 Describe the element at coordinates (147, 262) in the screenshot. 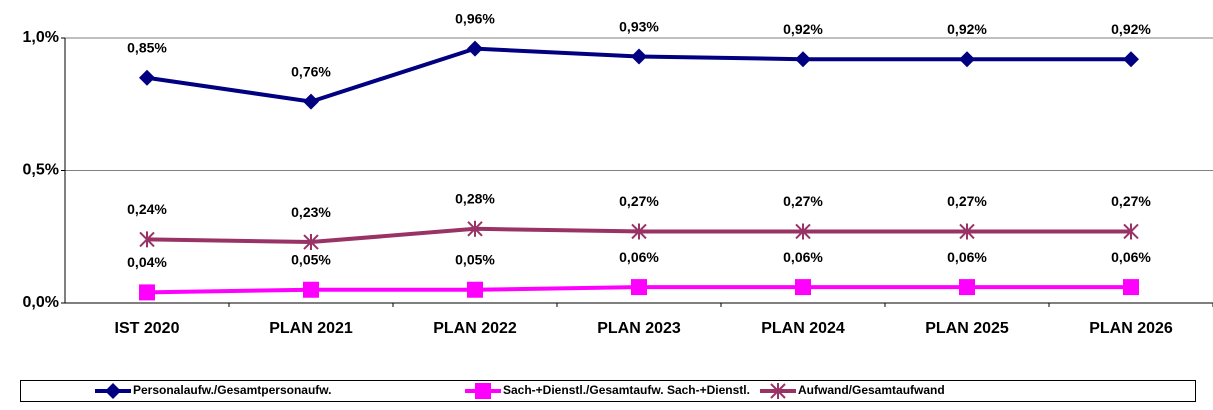

I see `data-label: 0,04%` at that location.